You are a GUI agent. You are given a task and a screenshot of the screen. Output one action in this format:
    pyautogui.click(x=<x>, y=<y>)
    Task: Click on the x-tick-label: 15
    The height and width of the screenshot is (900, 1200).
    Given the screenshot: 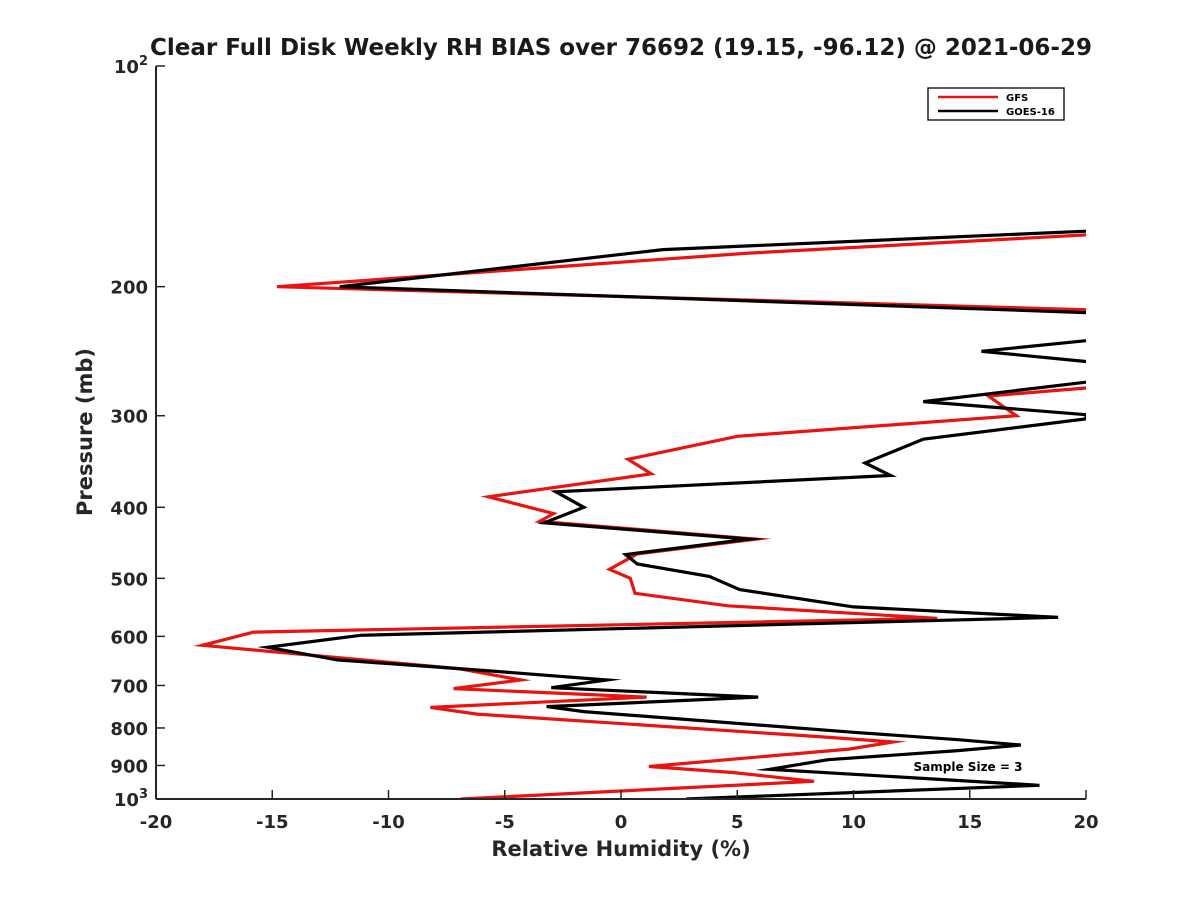 What is the action you would take?
    pyautogui.click(x=969, y=822)
    